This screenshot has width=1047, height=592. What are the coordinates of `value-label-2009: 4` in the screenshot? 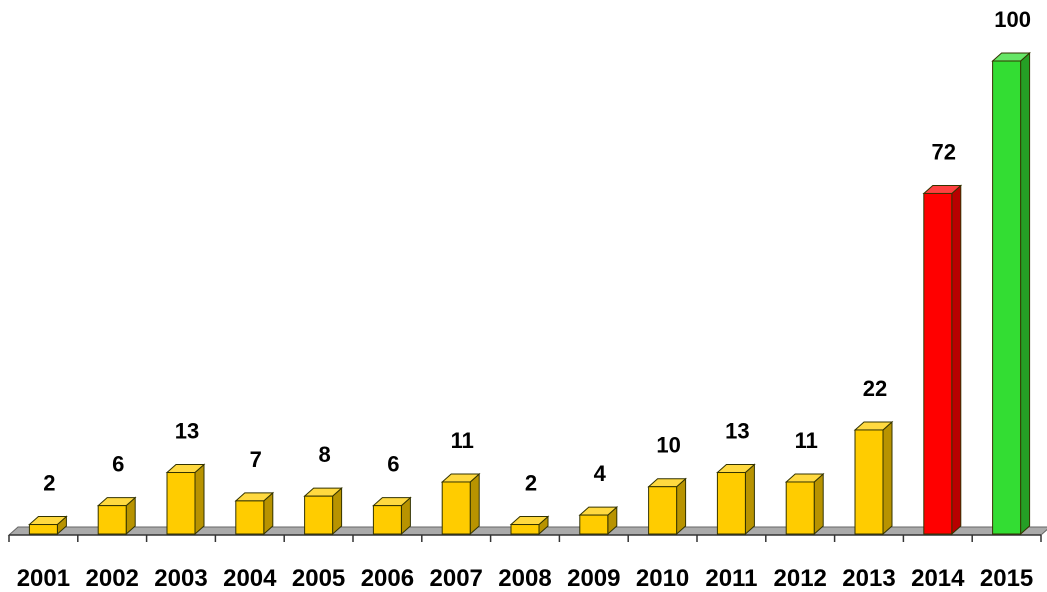 It's located at (600, 473).